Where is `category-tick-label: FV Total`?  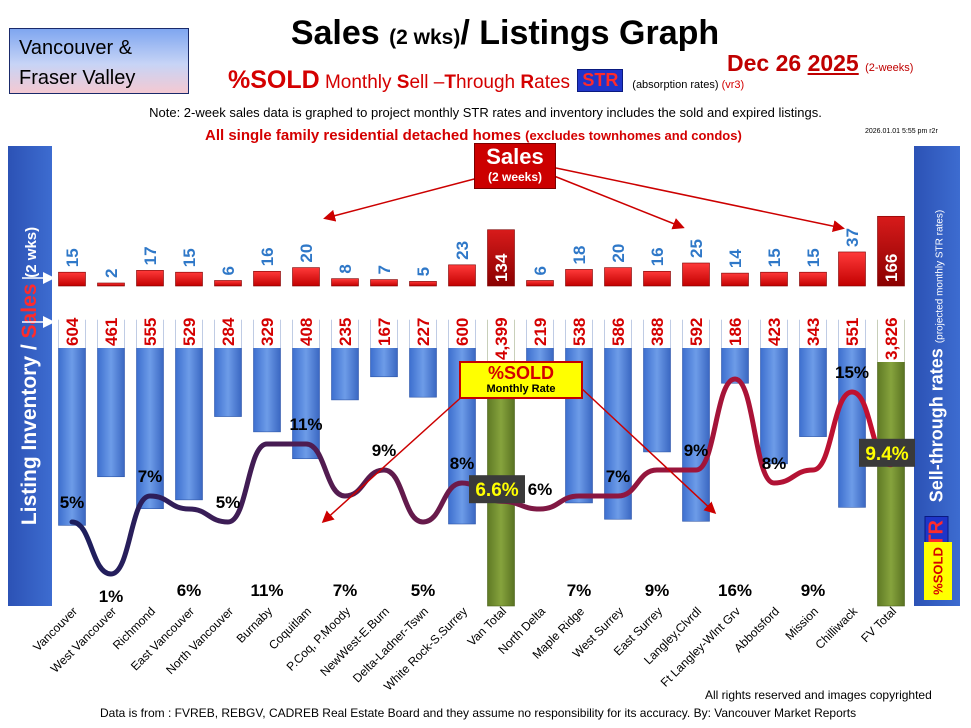 category-tick-label: FV Total is located at coordinates (878, 624).